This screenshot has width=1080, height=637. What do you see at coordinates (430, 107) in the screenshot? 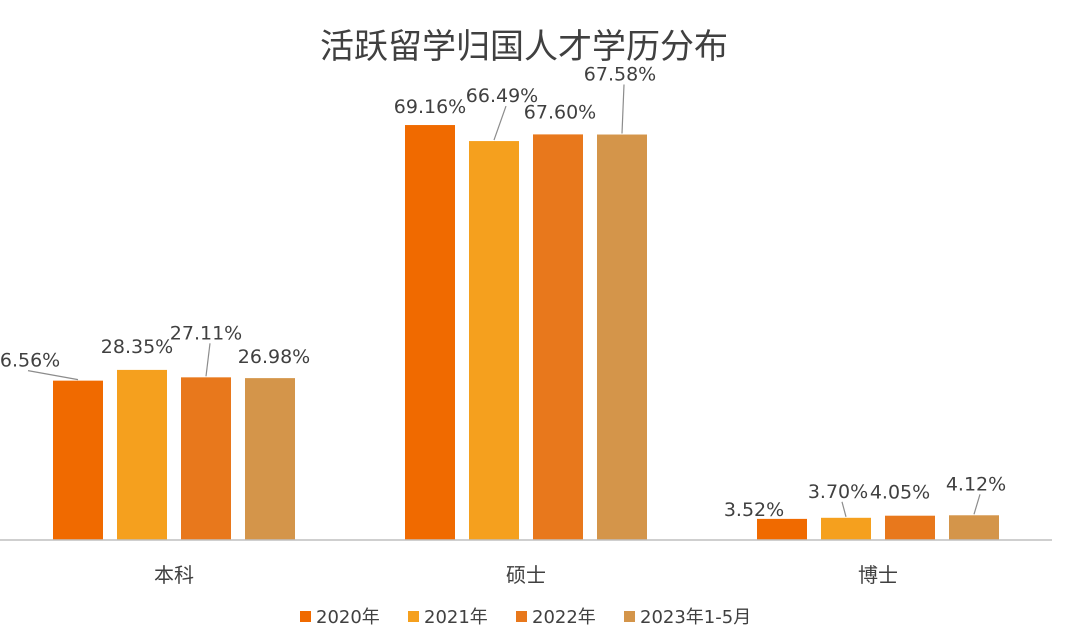
I see `data-label-1-0: 69.16%` at bounding box center [430, 107].